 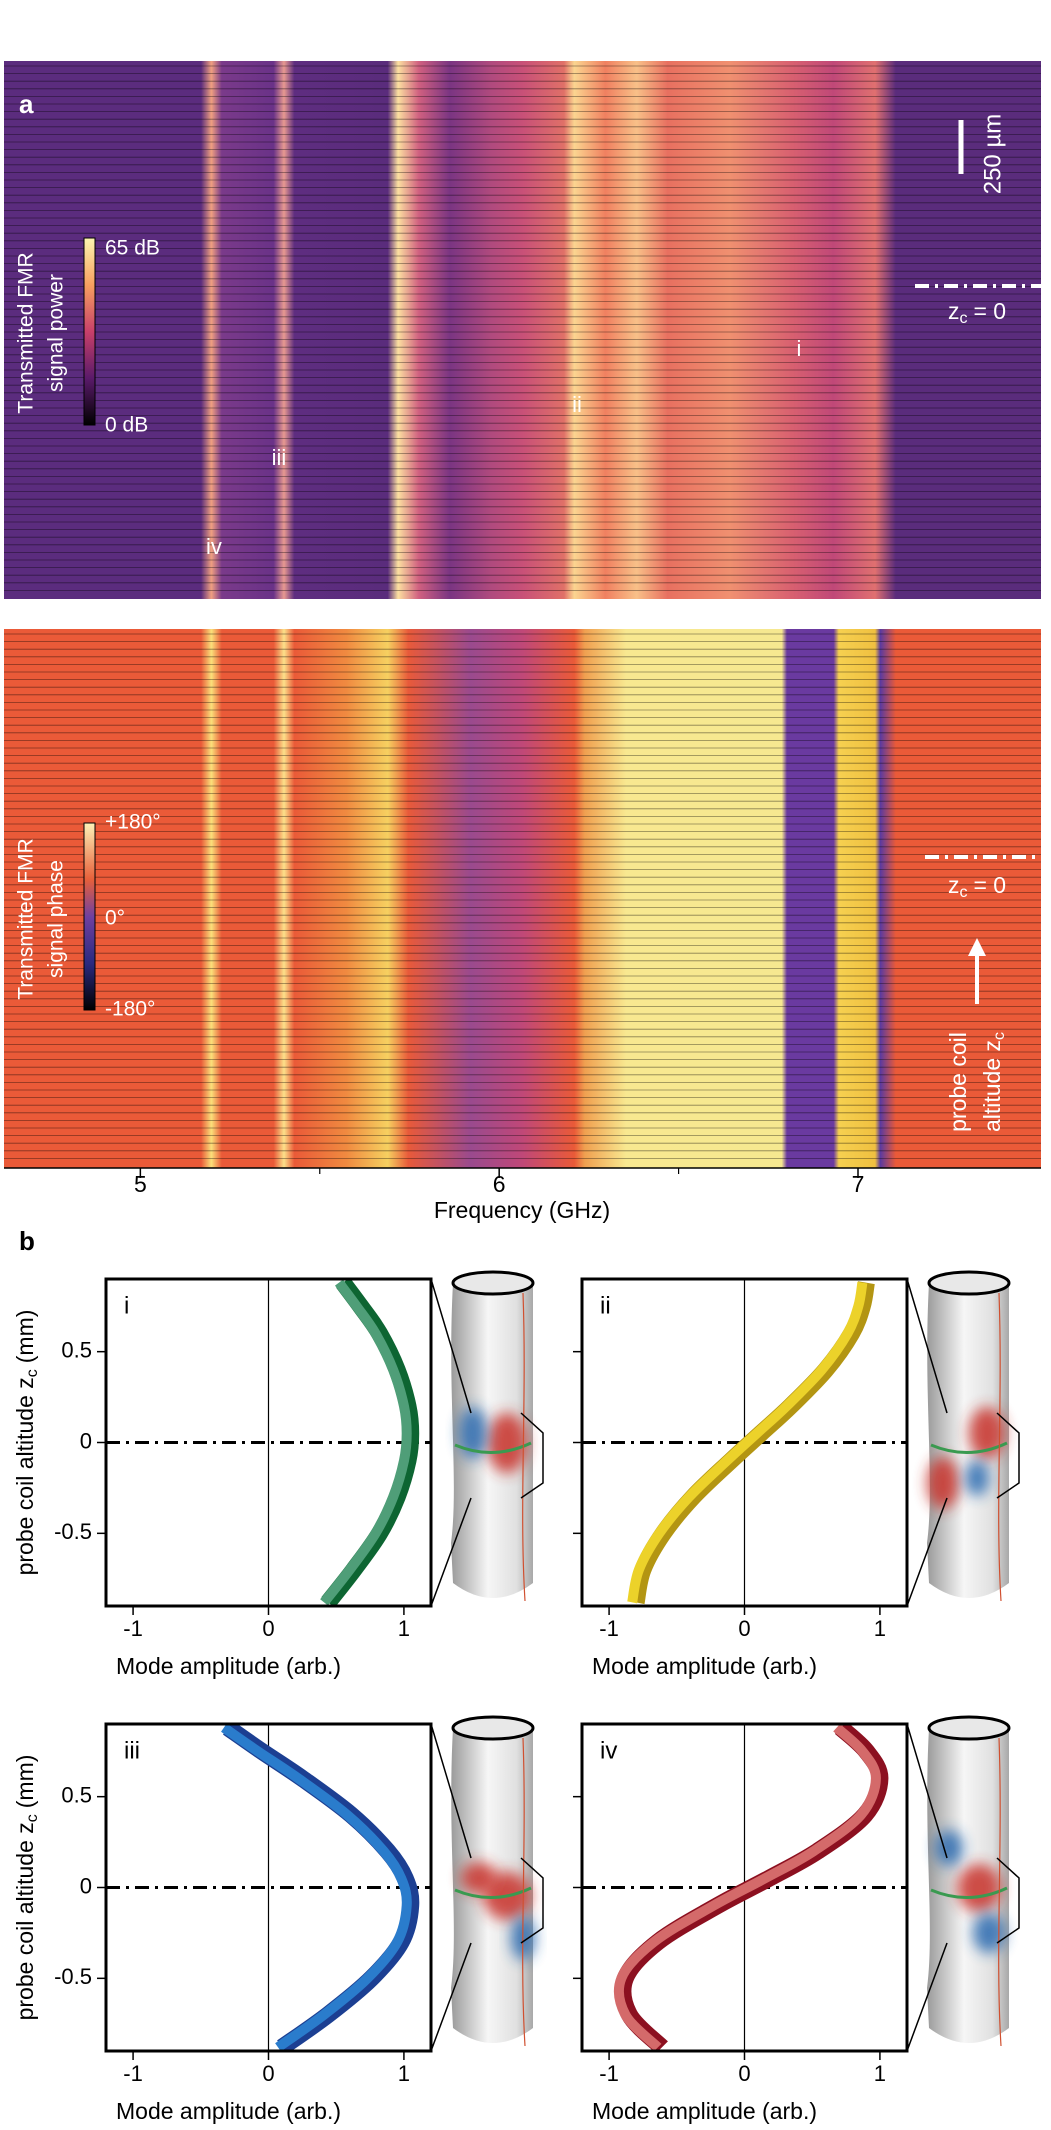 I want to click on y-label: altitude zc, so click(x=993, y=1082).